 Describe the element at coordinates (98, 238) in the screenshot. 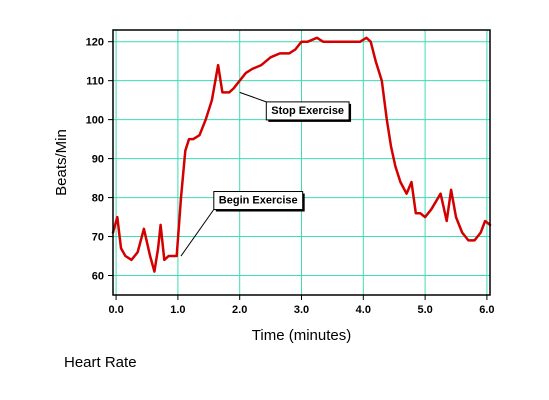

I see `y-tick-label: 70` at that location.